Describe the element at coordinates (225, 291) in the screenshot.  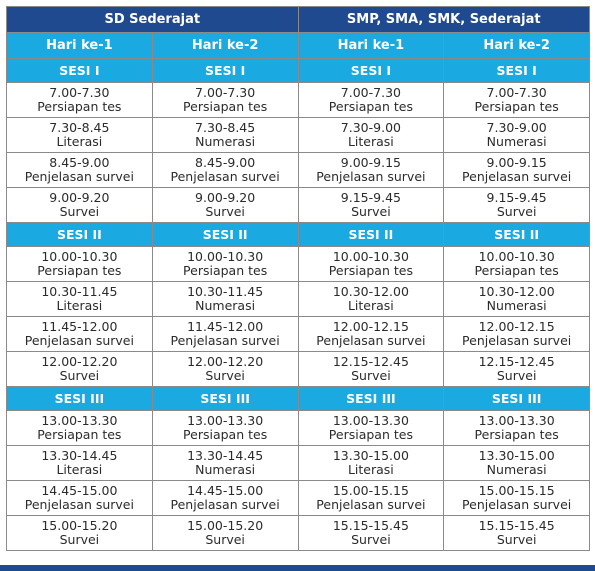
I see `time-range: 10.30-11.45` at that location.